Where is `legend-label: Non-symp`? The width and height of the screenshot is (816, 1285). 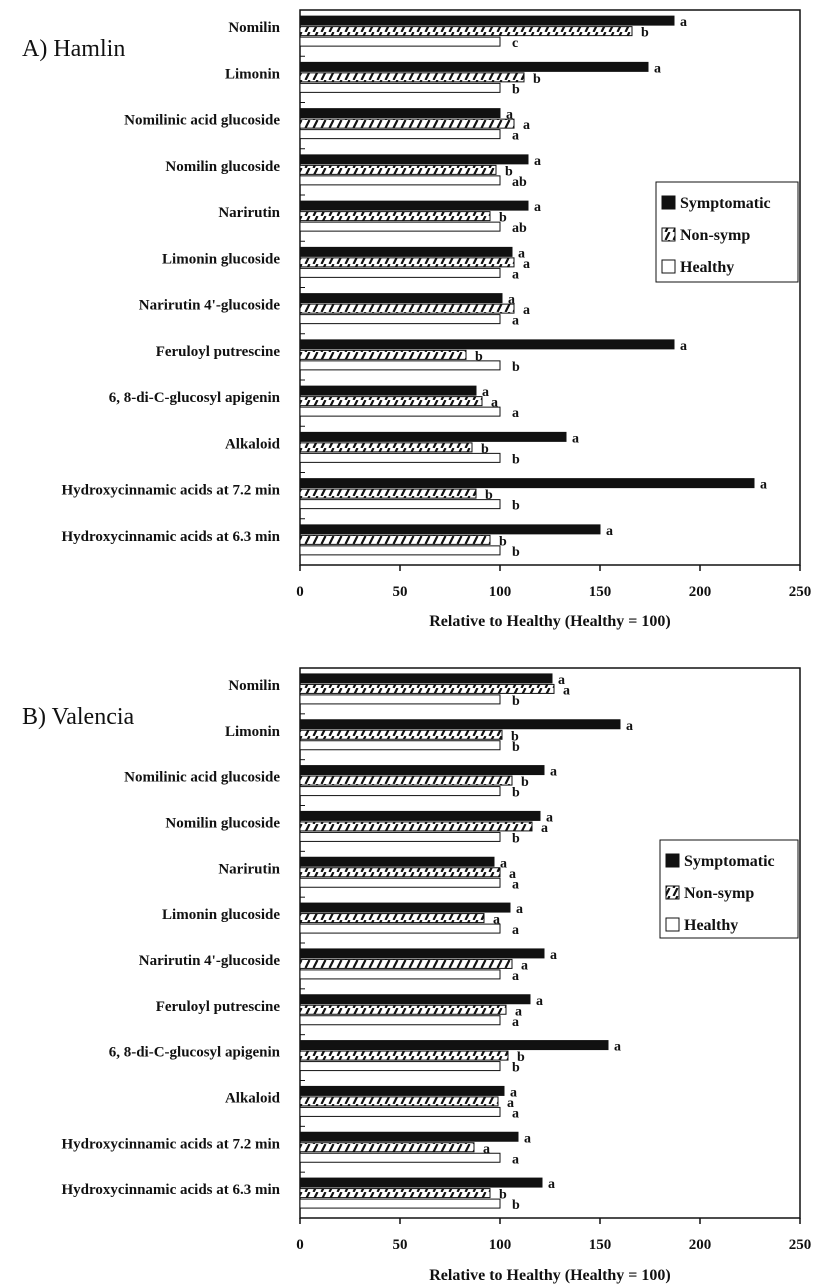
legend-label: Non-symp is located at coordinates (715, 235).